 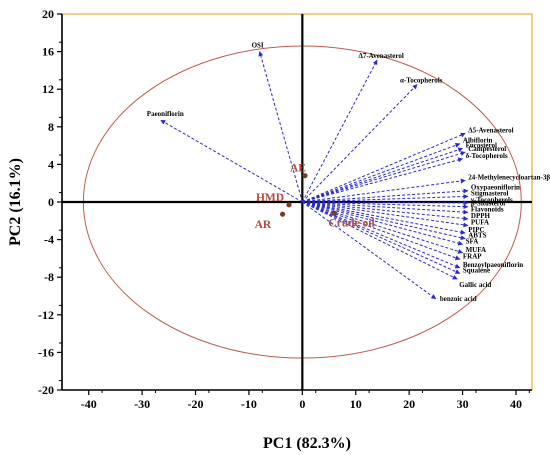 What do you see at coordinates (477, 236) in the screenshot?
I see `loading-label: ABTS` at bounding box center [477, 236].